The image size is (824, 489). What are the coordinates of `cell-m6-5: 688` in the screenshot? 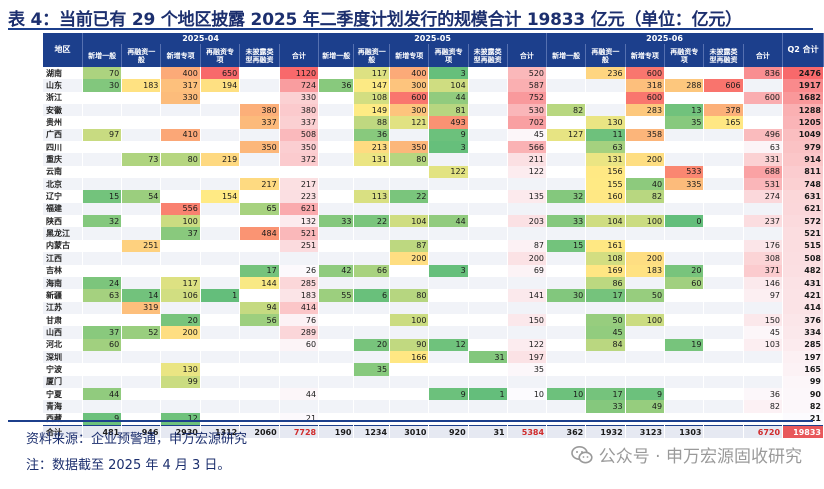 It's located at (763, 172).